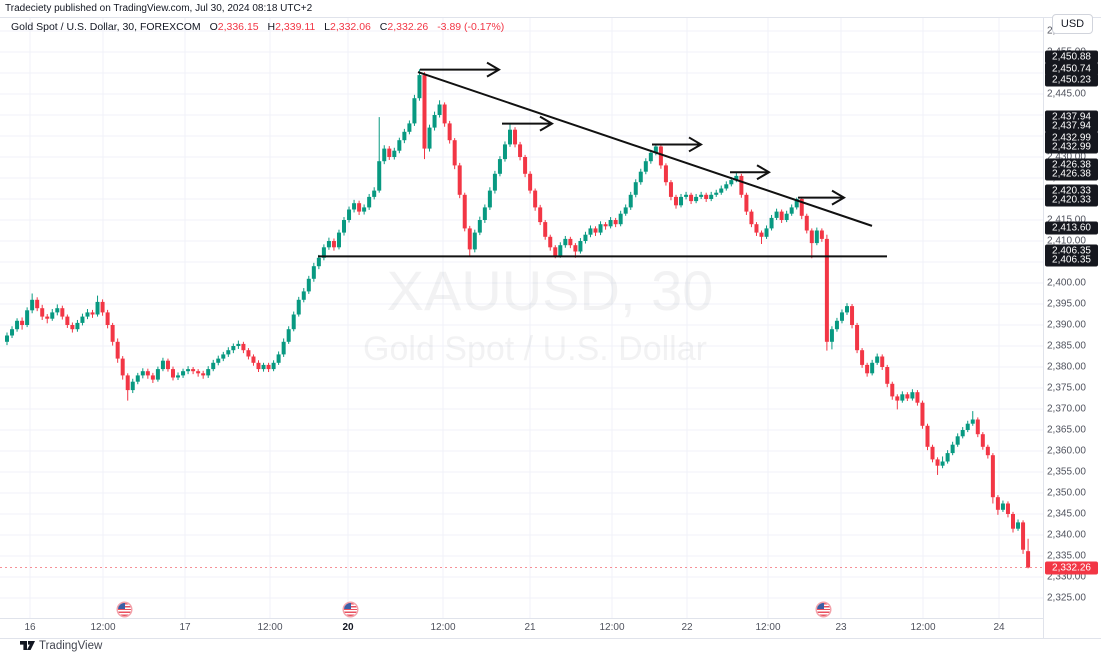 The height and width of the screenshot is (656, 1101). I want to click on y-axis-tick: 2,340.00, so click(1066, 535).